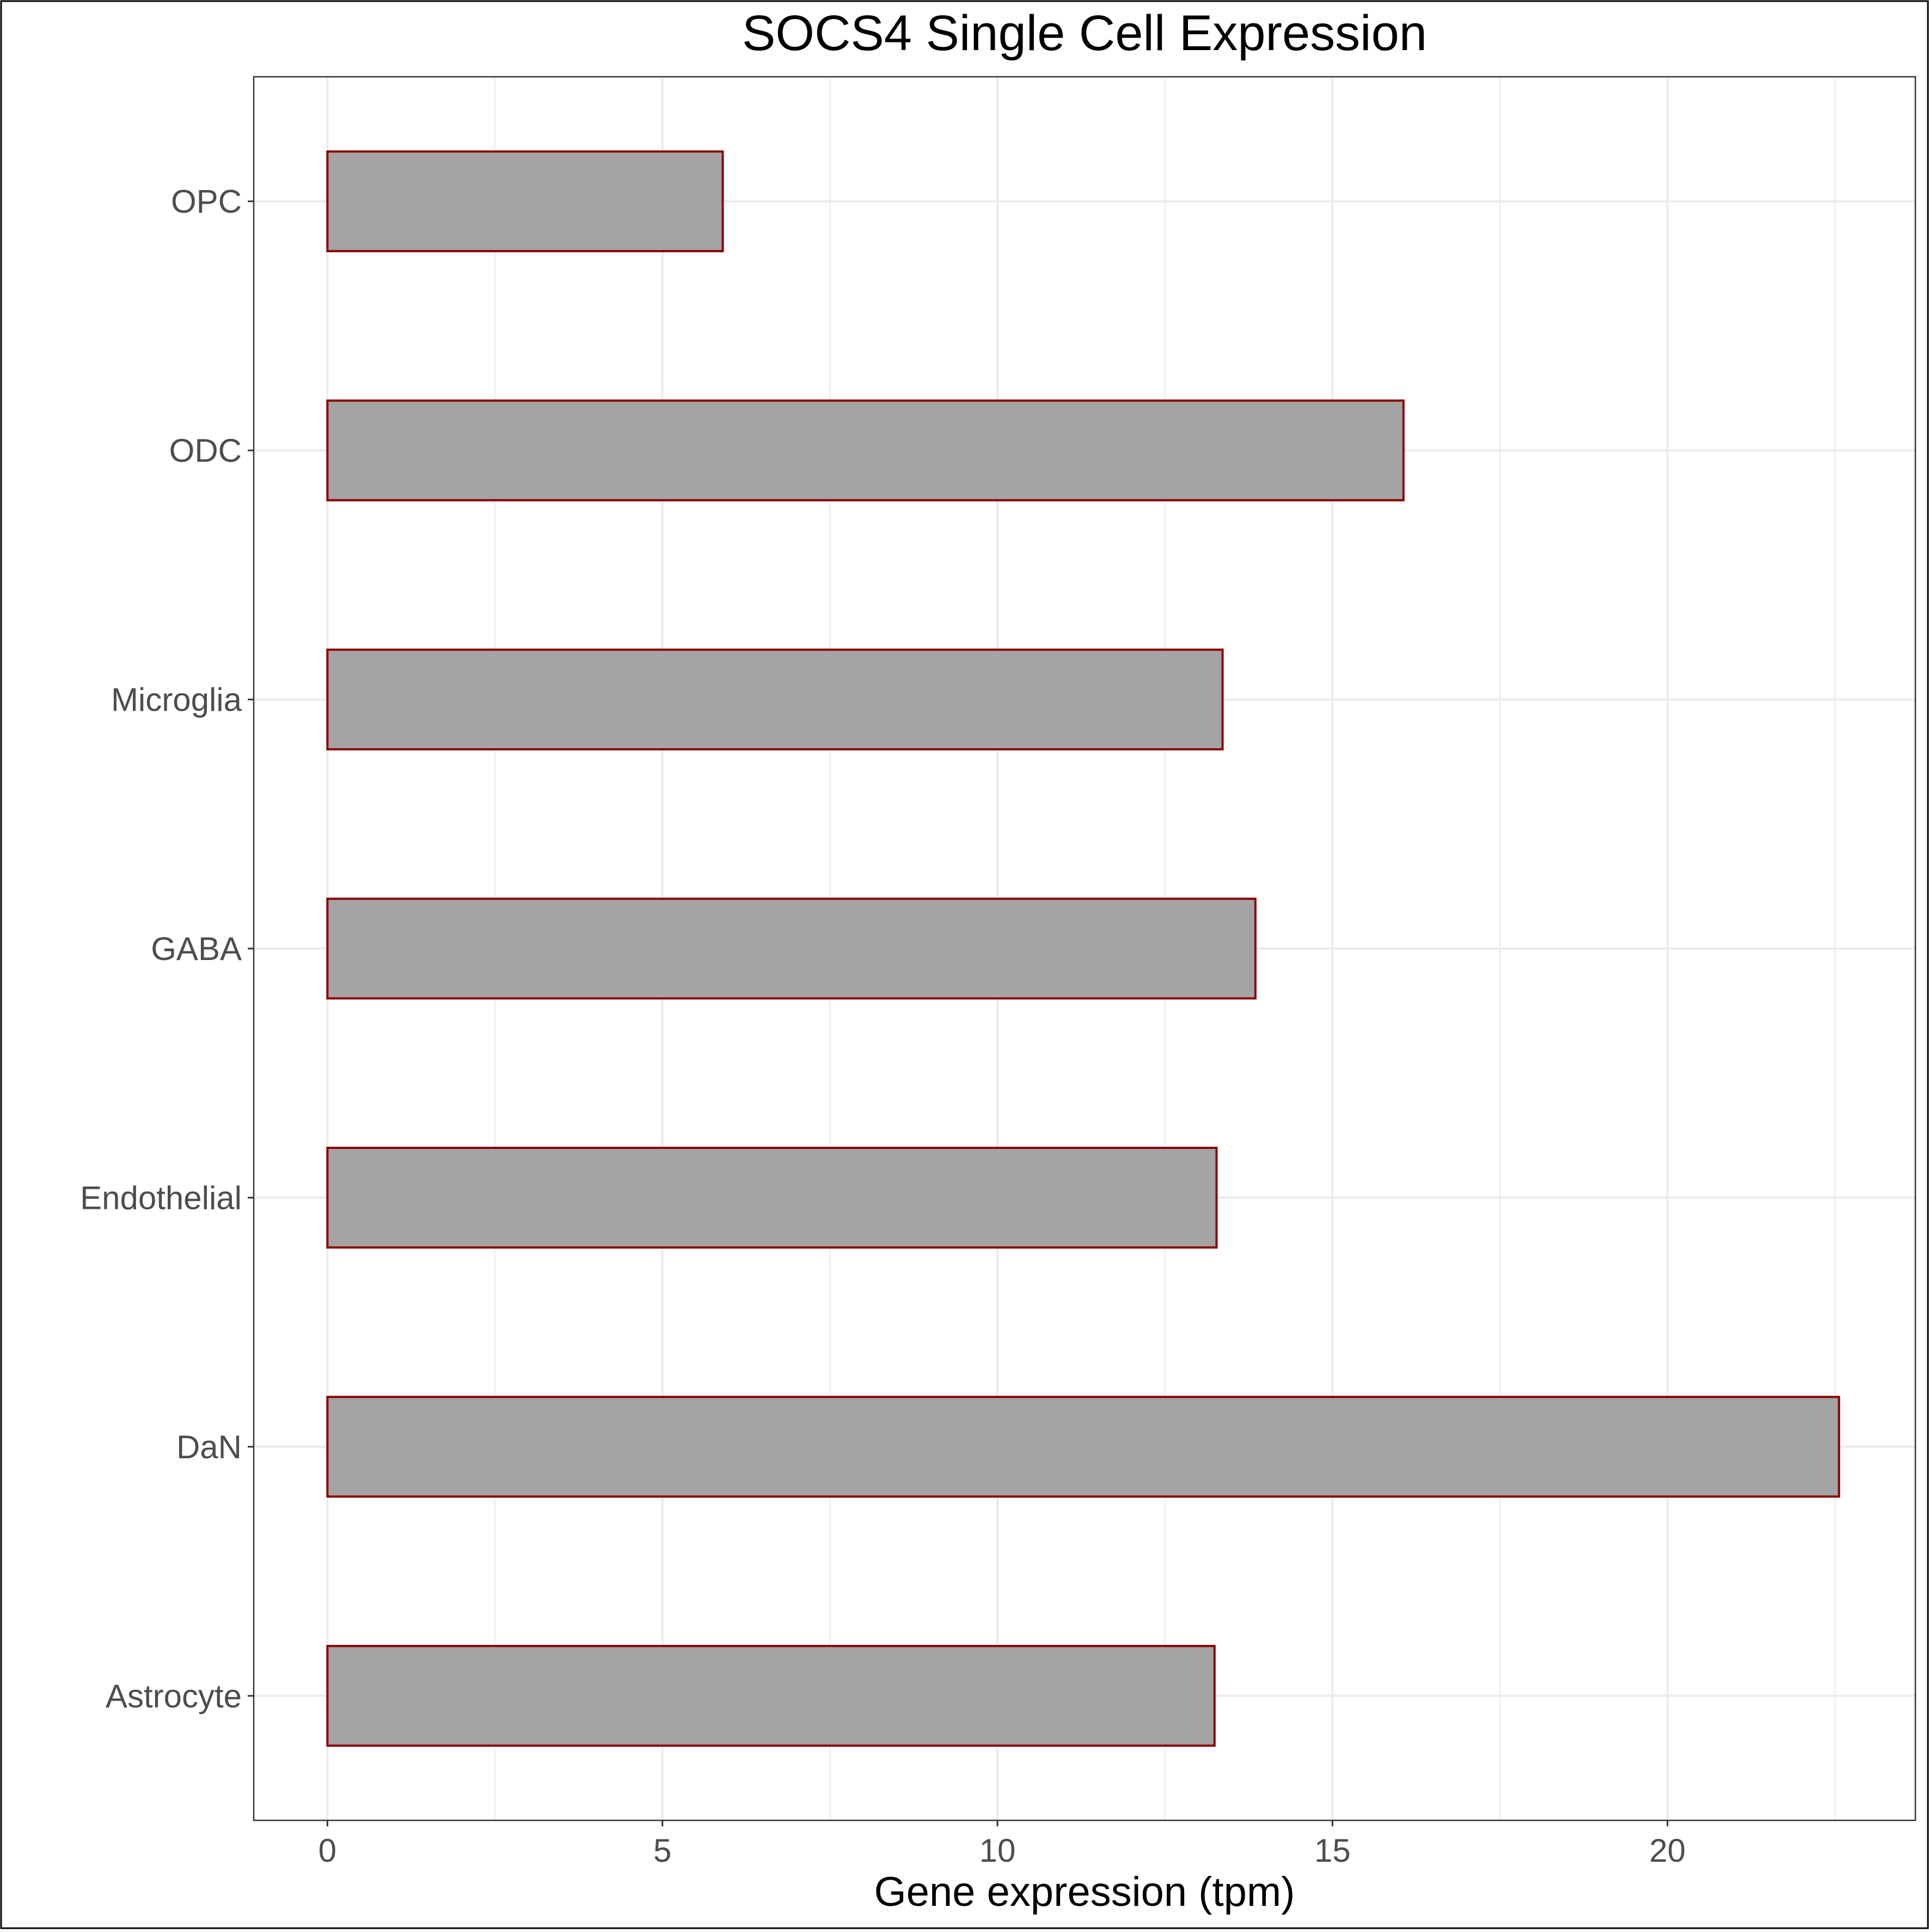 The height and width of the screenshot is (1932, 1929). What do you see at coordinates (772, 1198) in the screenshot?
I see `bar-endothelial` at bounding box center [772, 1198].